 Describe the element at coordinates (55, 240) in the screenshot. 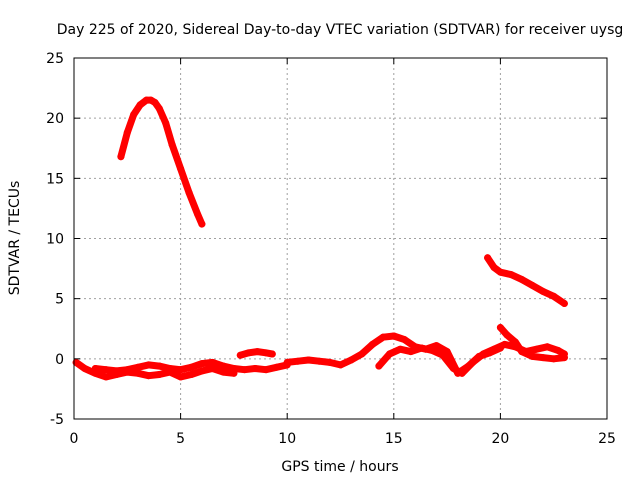

I see `y-tick-label: 10` at that location.